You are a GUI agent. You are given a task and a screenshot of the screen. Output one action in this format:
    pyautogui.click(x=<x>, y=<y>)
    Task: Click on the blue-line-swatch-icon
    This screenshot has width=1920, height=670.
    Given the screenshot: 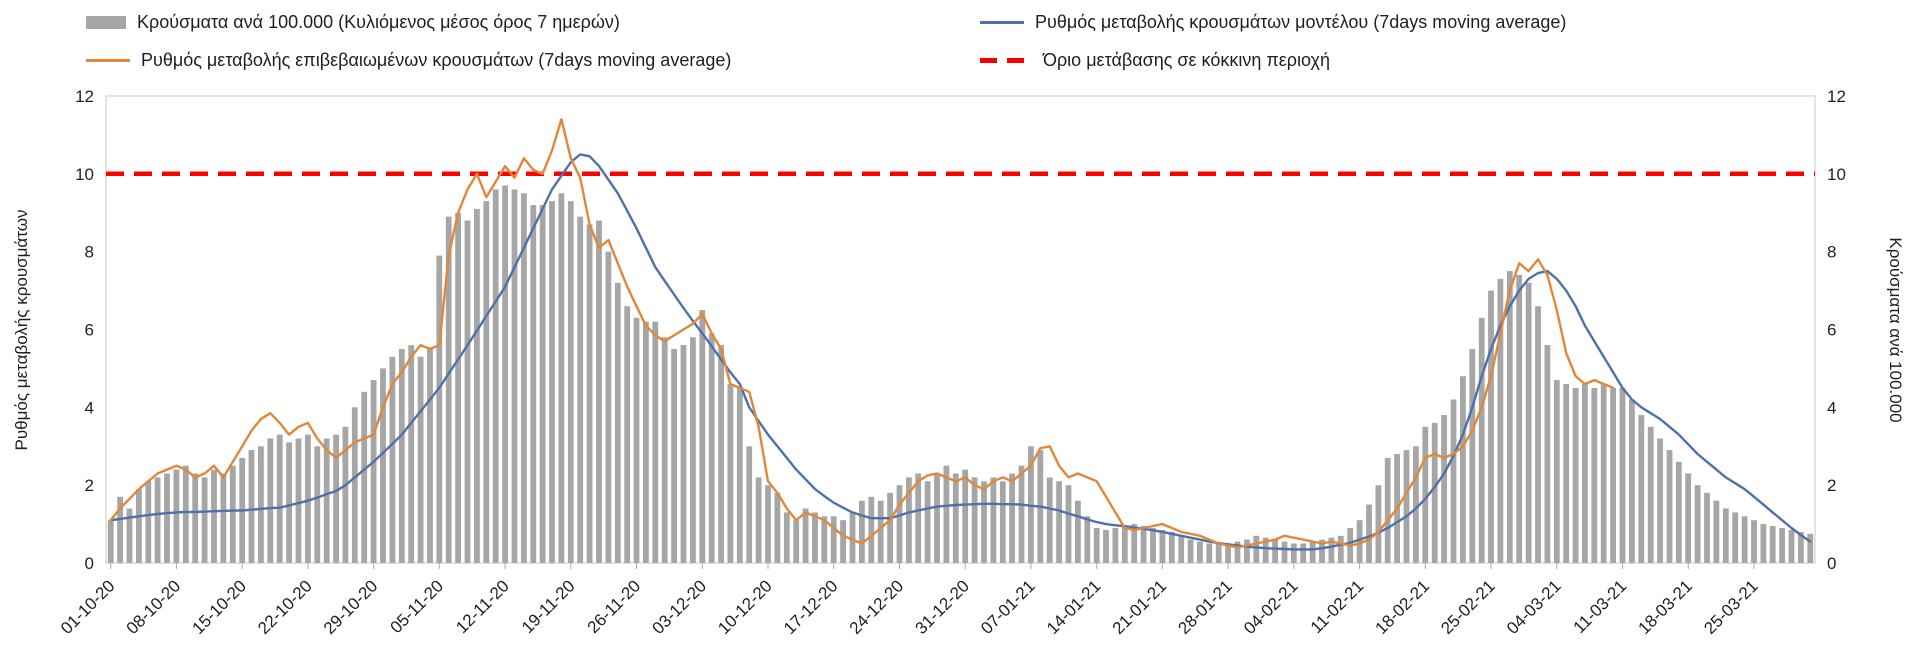 What is the action you would take?
    pyautogui.click(x=1002, y=23)
    